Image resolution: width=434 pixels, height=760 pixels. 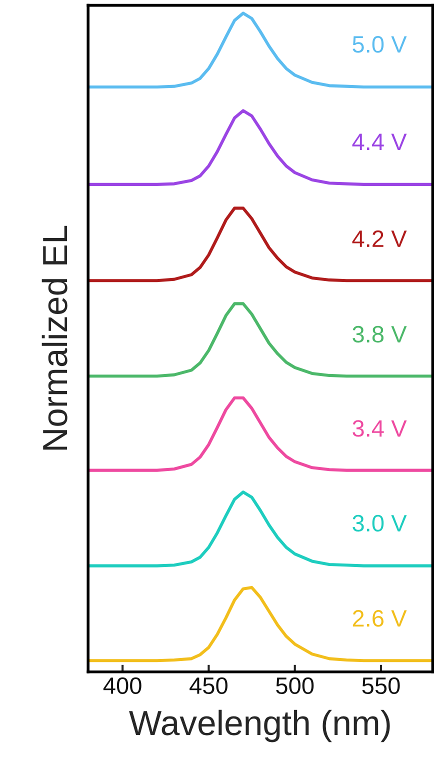 What do you see at coordinates (209, 685) in the screenshot?
I see `x-tick-label: 450` at bounding box center [209, 685].